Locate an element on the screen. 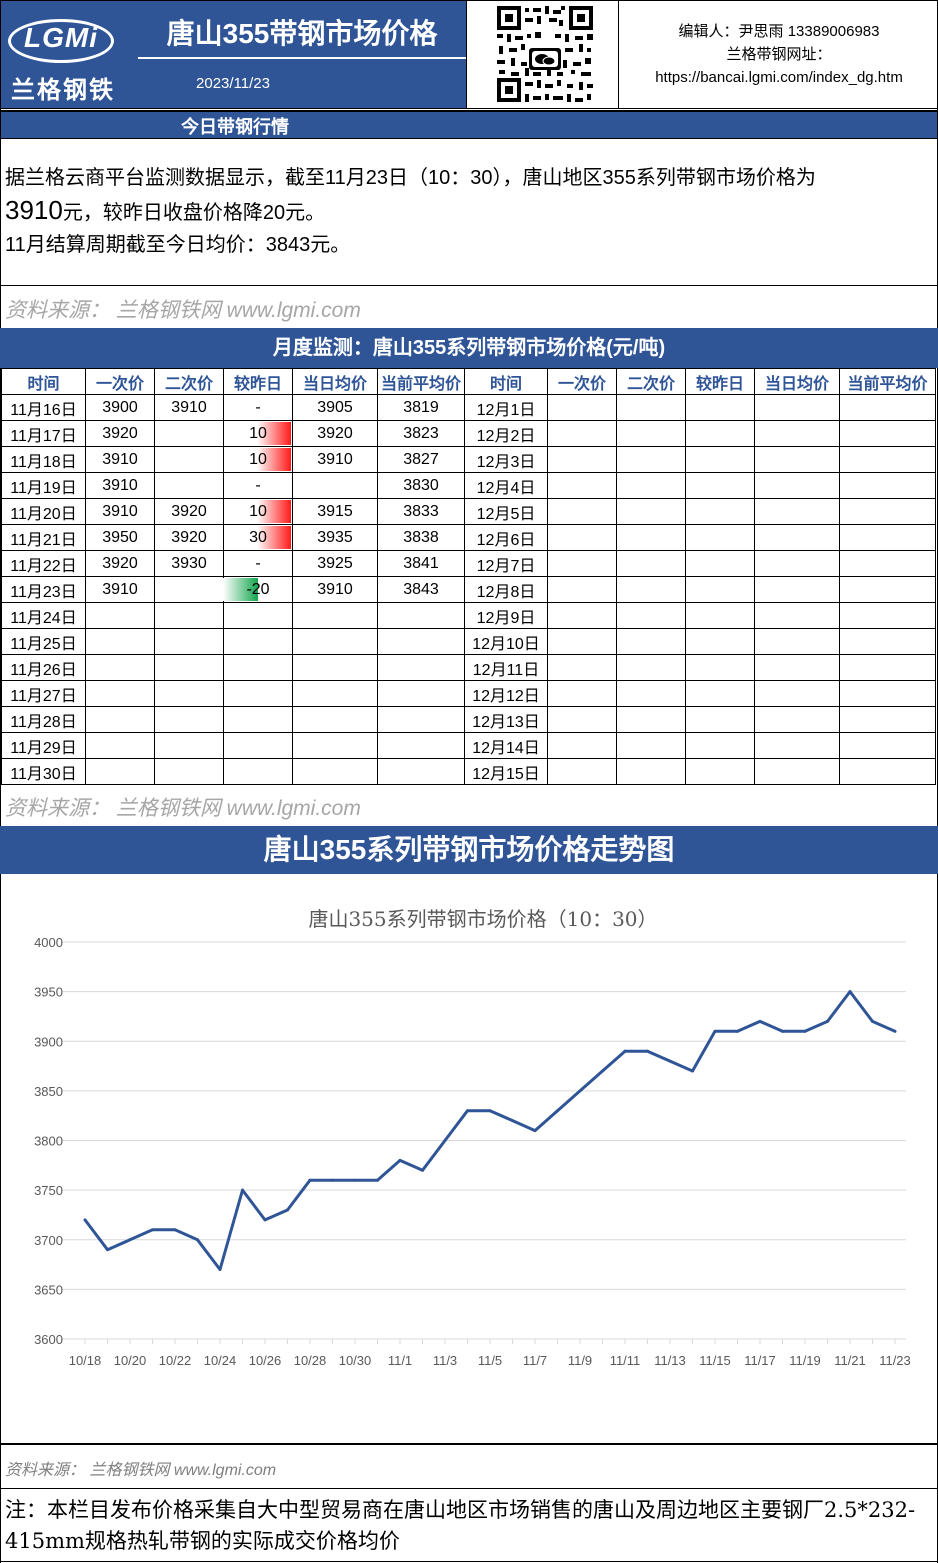 The width and height of the screenshot is (938, 1563). cell-value: 12月6日 is located at coordinates (506, 540).